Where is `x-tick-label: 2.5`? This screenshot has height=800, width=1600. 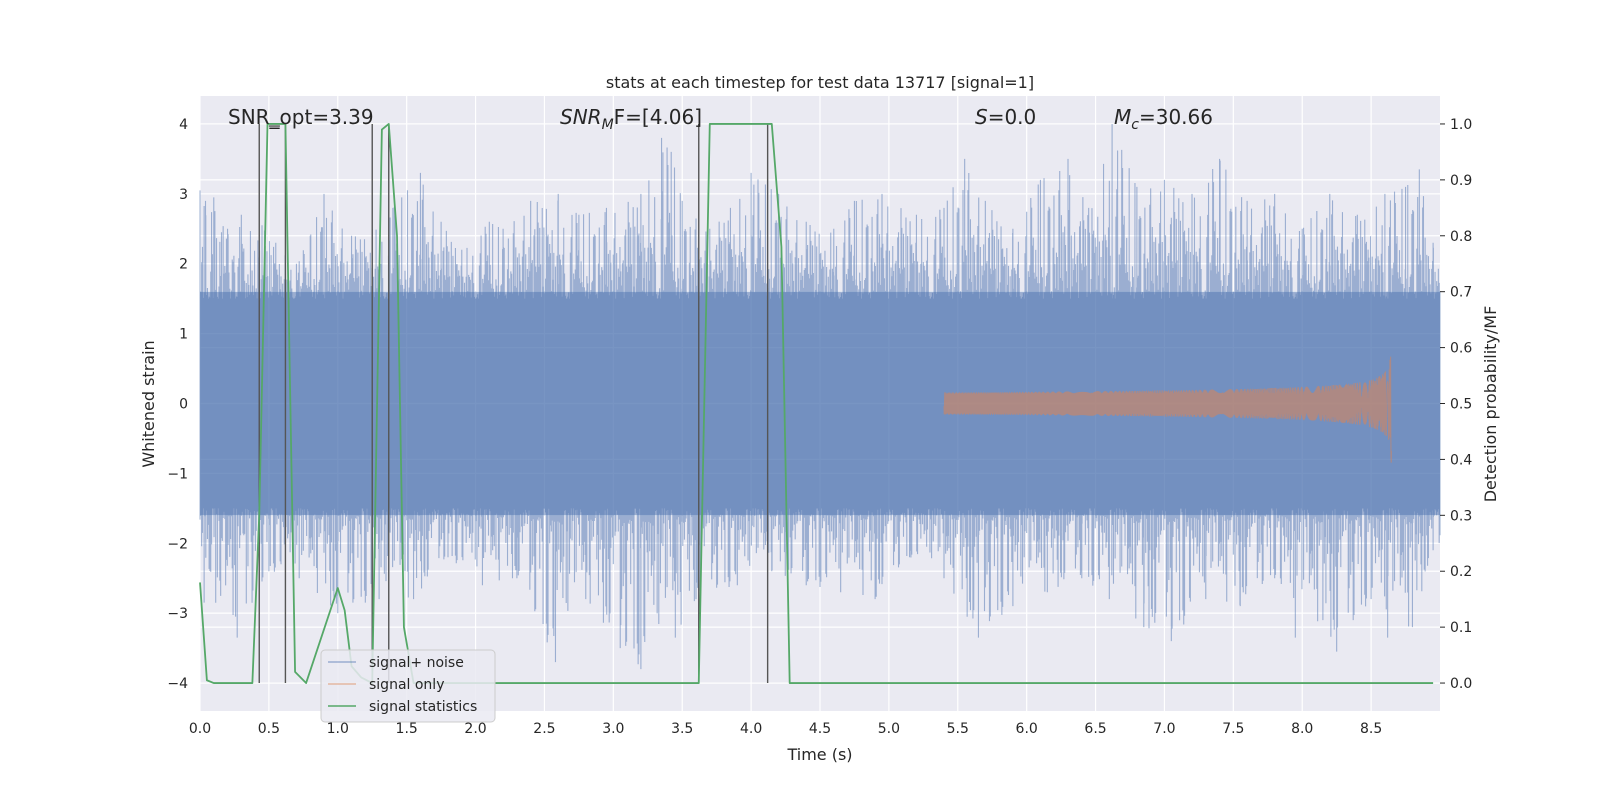
x-tick-label: 2.5 is located at coordinates (544, 729).